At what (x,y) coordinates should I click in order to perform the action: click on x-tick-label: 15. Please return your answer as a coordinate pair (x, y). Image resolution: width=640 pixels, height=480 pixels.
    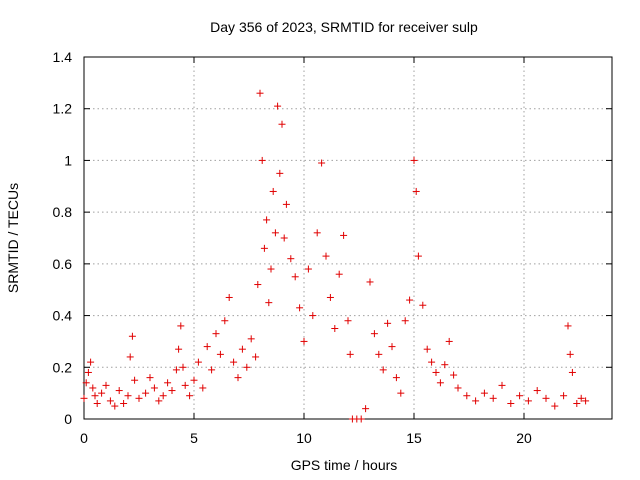
    Looking at the image, I should click on (414, 438).